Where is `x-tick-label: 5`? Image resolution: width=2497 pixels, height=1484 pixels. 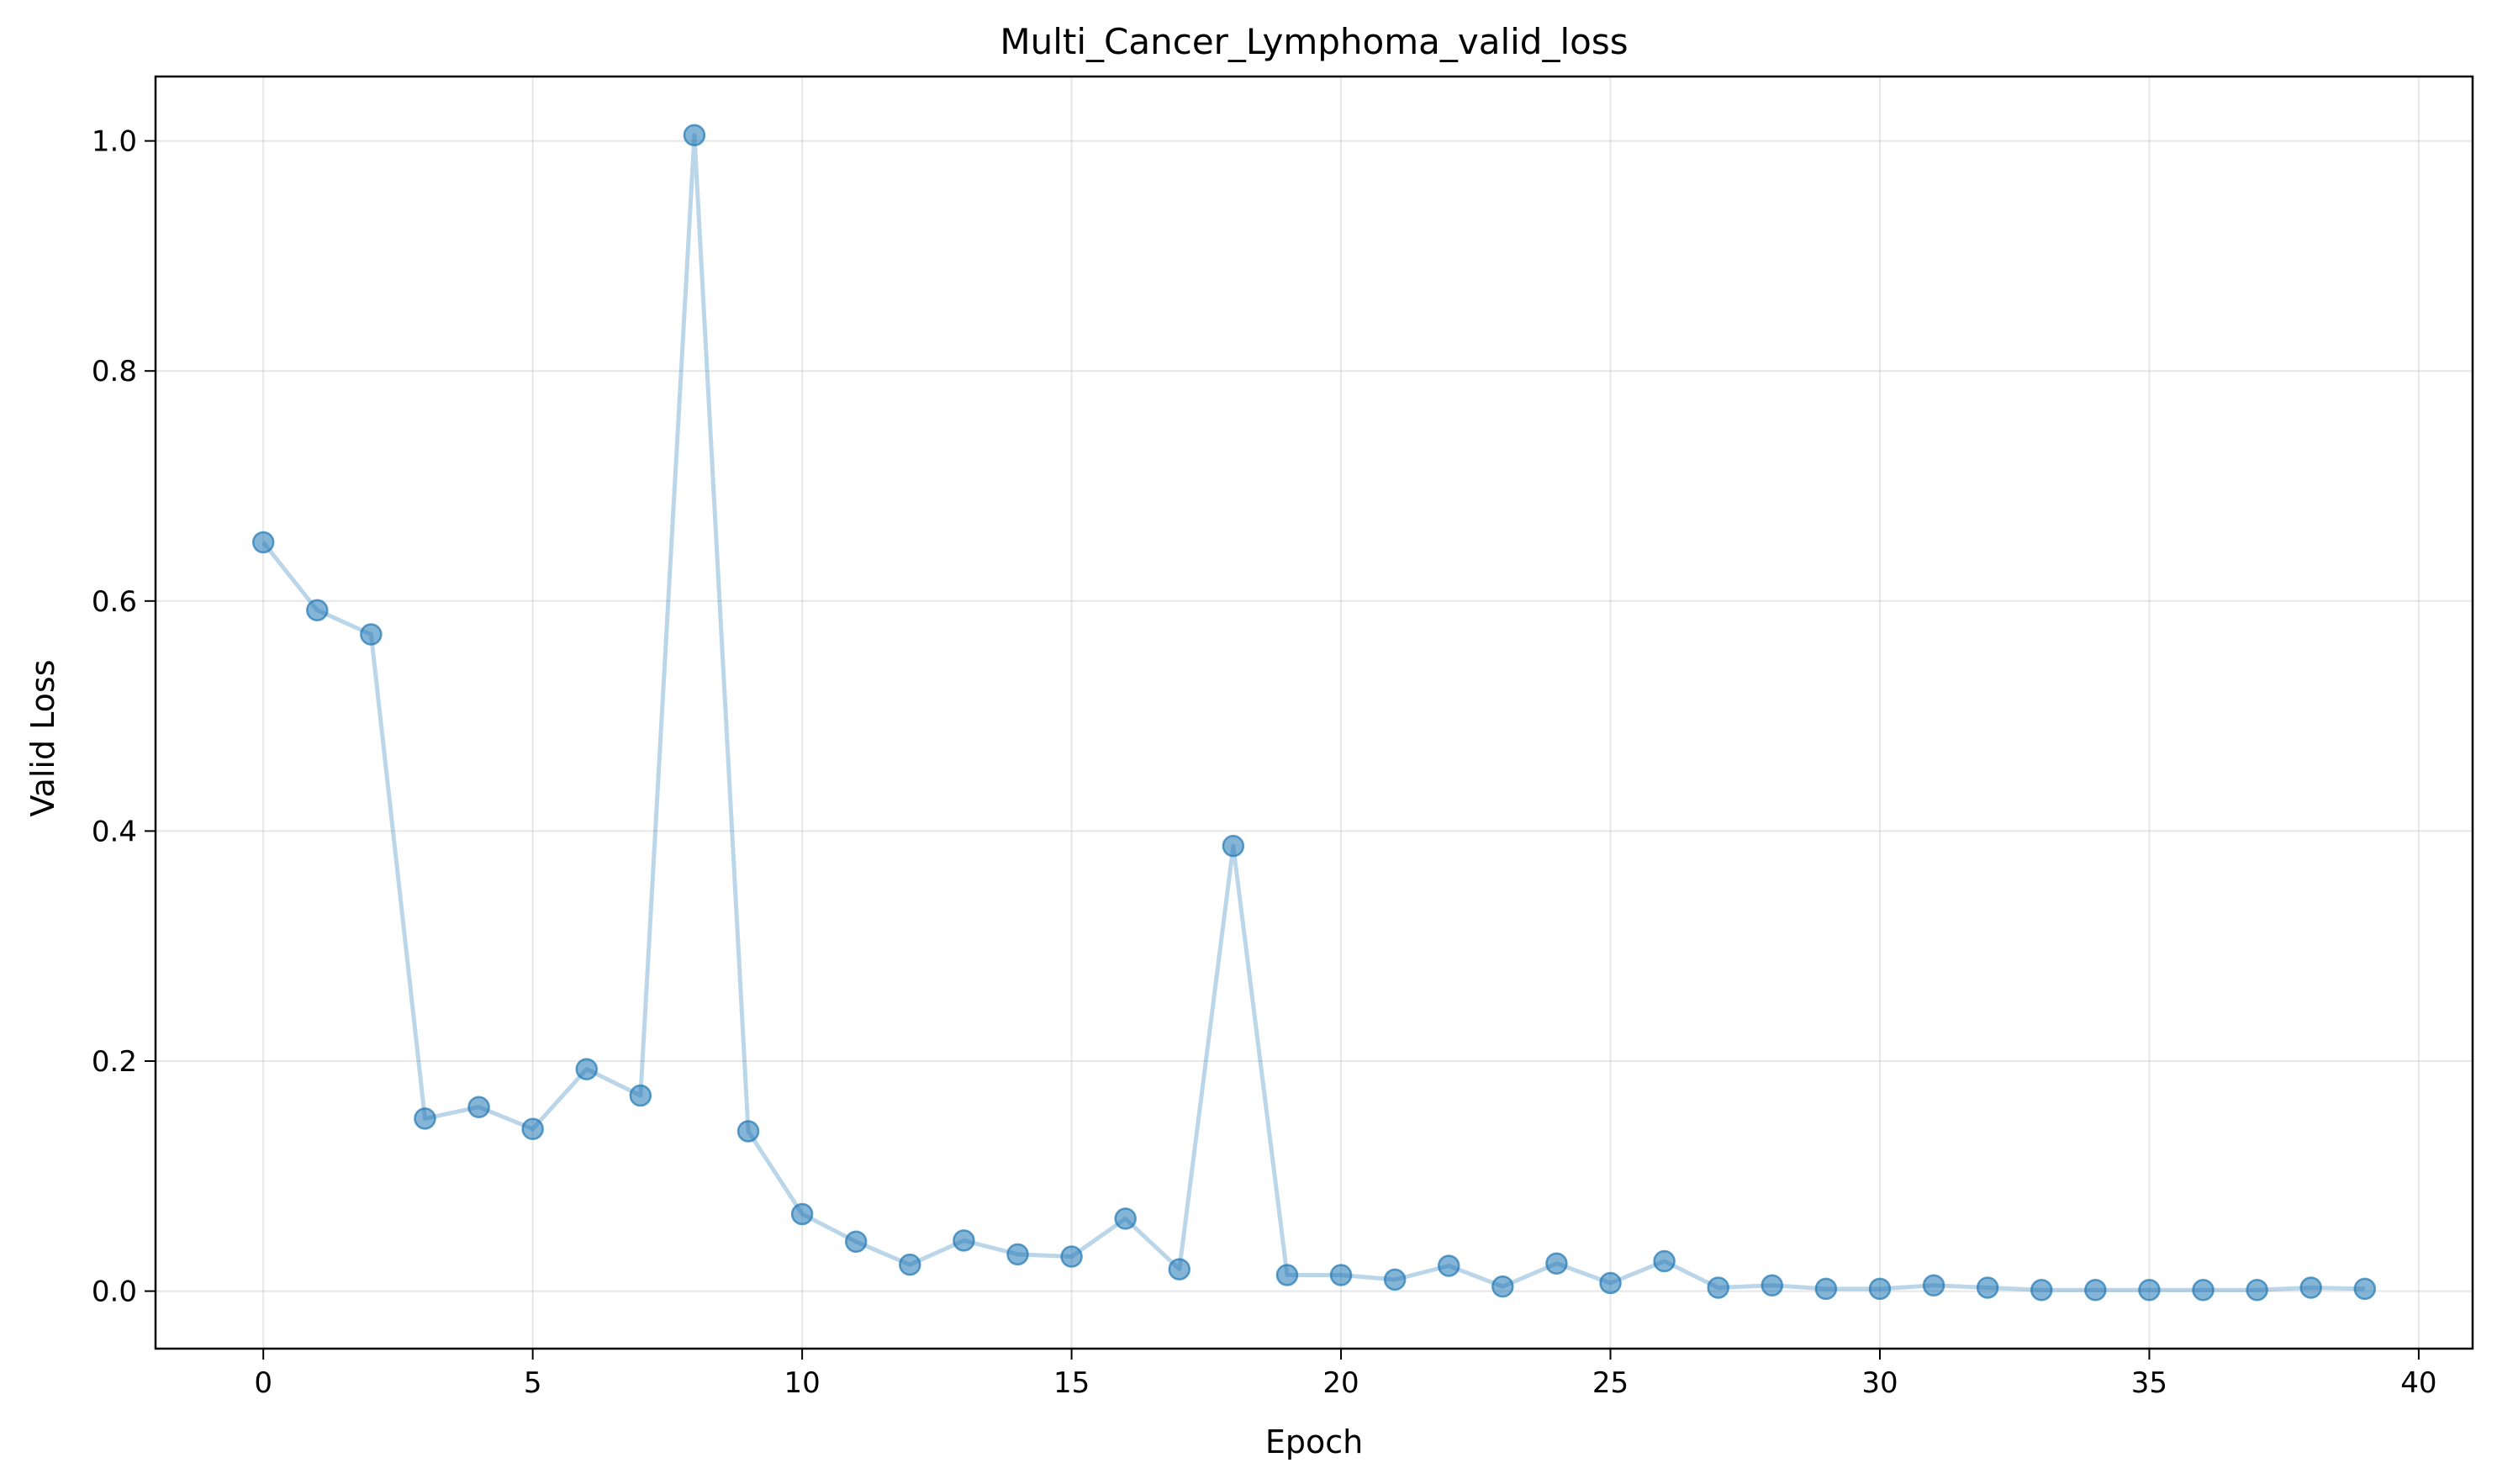 x-tick-label: 5 is located at coordinates (533, 1383).